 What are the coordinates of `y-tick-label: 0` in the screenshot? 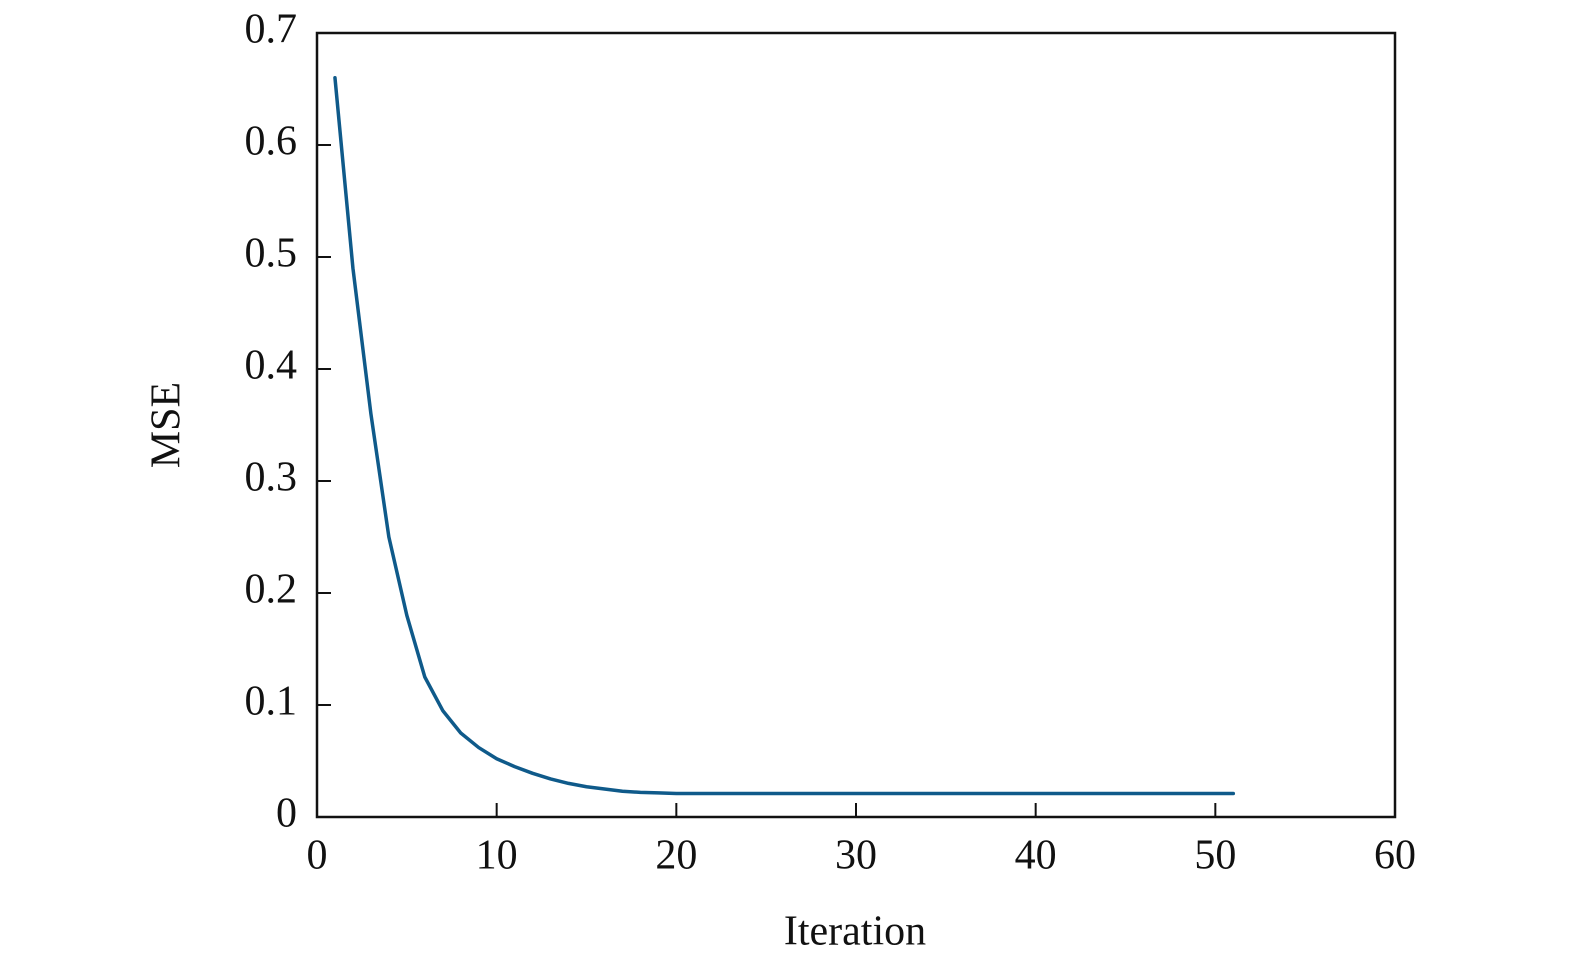 It's located at (286, 814).